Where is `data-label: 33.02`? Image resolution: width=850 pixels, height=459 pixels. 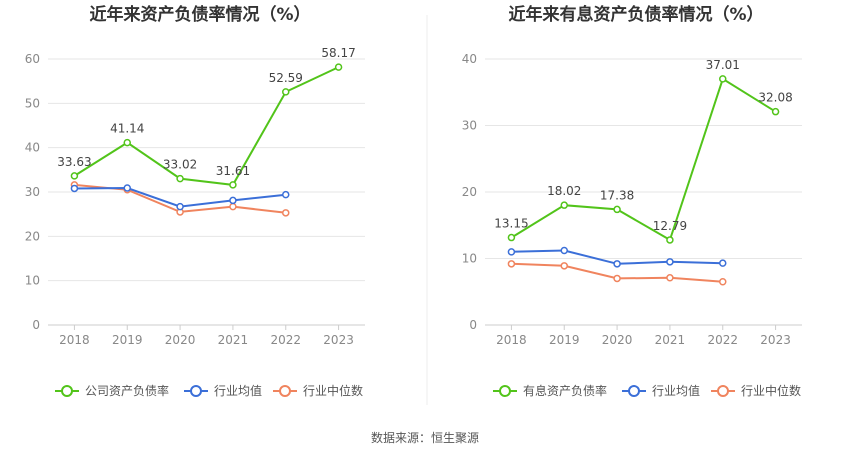 data-label: 33.02 is located at coordinates (180, 165).